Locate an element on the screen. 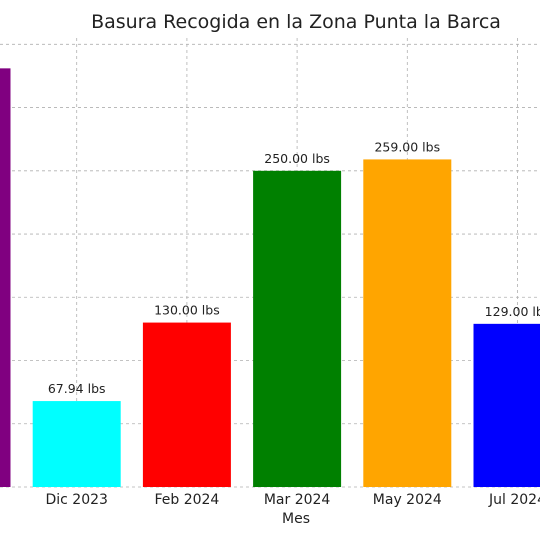  x-axis-label: Mes is located at coordinates (296, 519).